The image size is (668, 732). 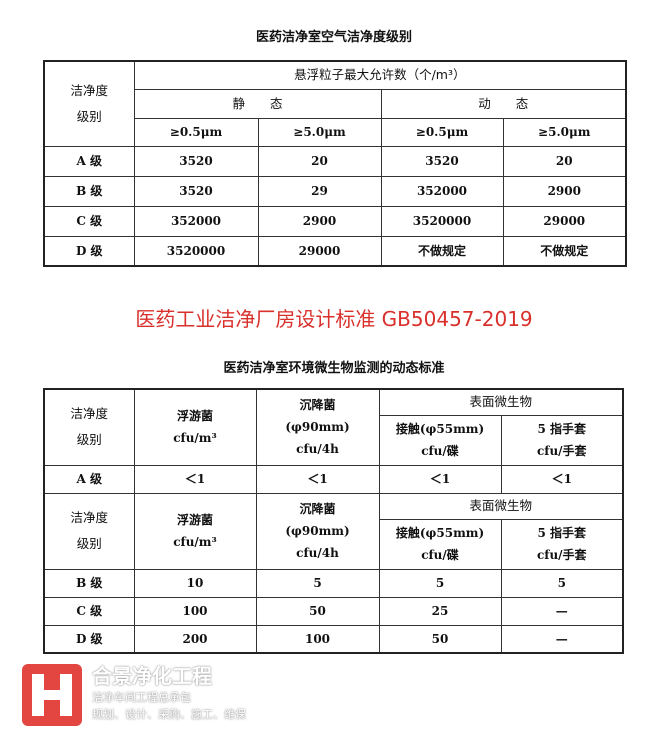 I want to click on table-row: D 级 3520000 29000 不做规定 不做规定, so click(x=335, y=251).